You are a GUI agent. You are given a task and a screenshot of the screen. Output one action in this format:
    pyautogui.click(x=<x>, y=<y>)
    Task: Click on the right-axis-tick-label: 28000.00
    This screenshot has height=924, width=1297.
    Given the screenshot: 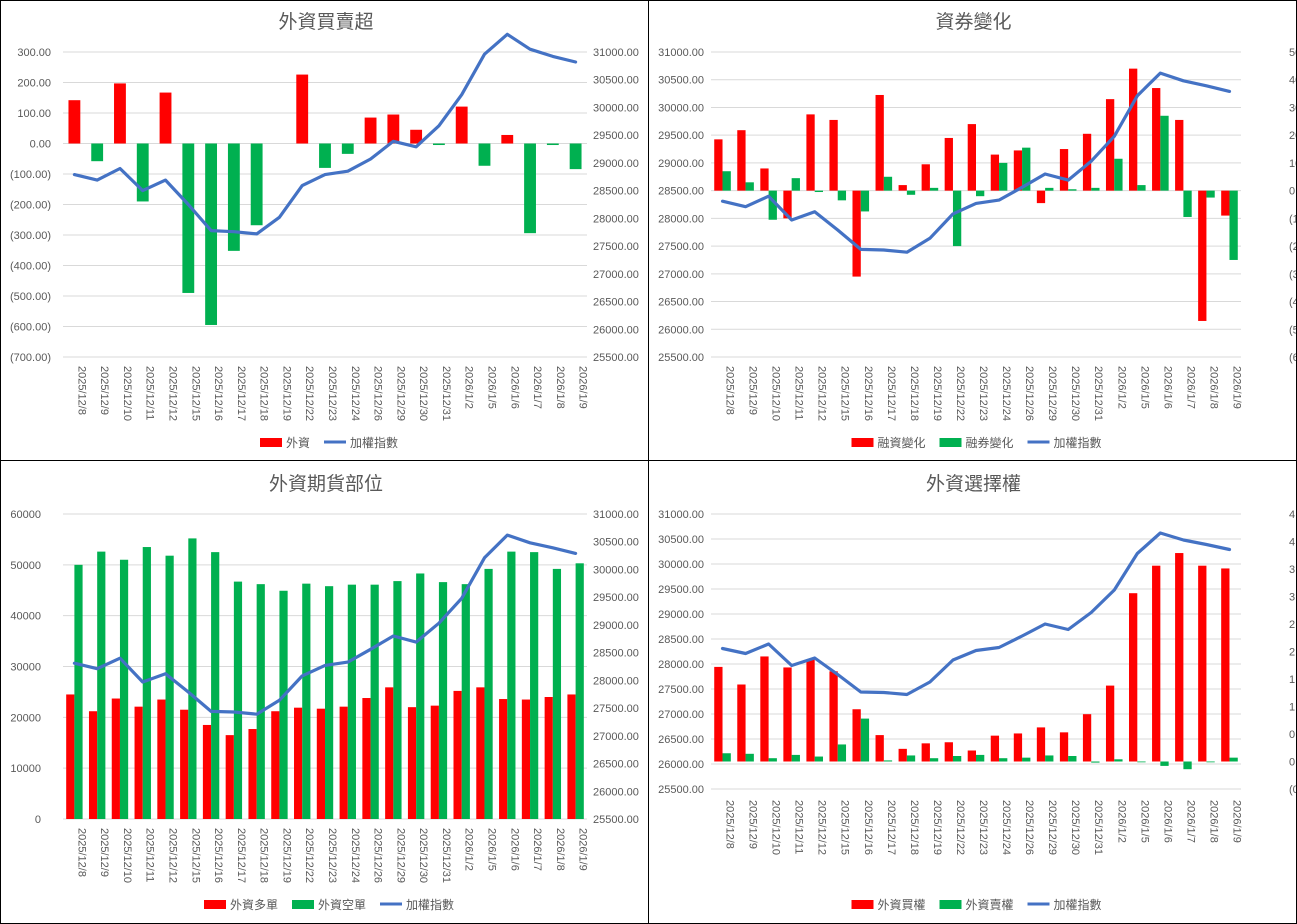 What is the action you would take?
    pyautogui.click(x=616, y=219)
    